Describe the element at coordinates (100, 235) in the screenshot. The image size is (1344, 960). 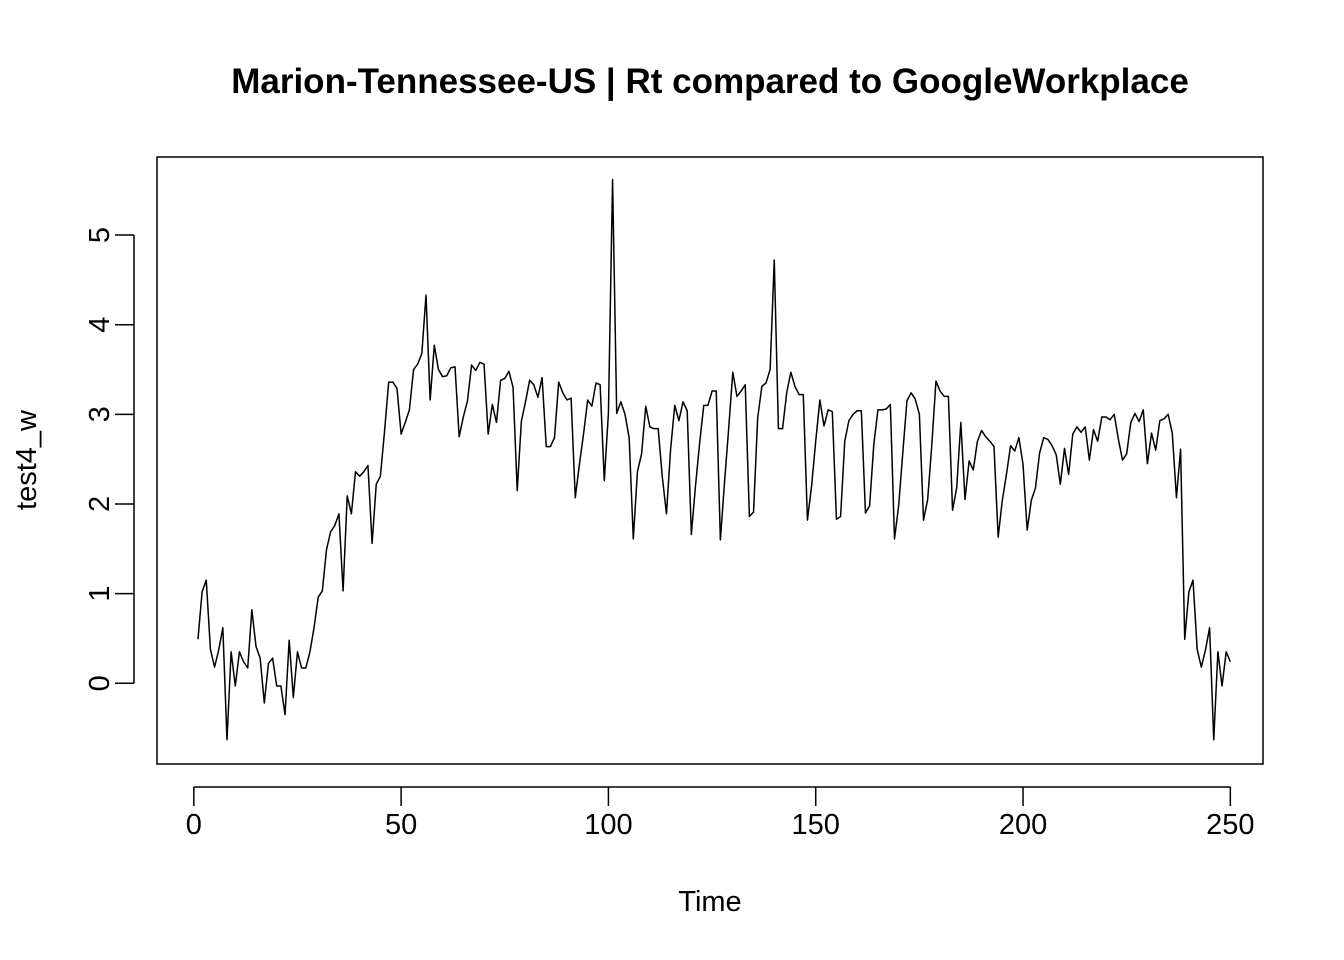
I see `y-tick-label: 5` at that location.